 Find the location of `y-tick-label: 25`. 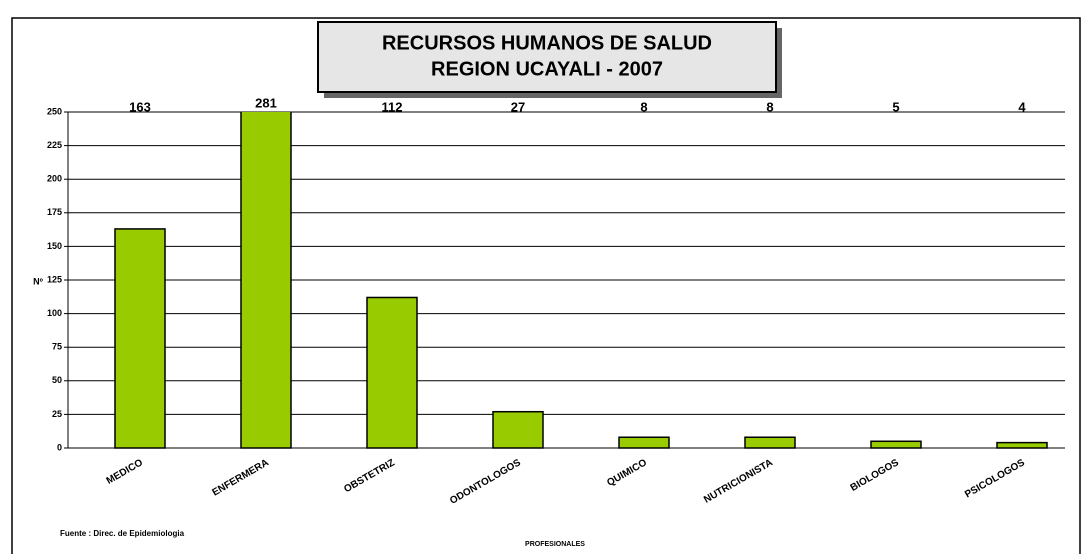

y-tick-label: 25 is located at coordinates (57, 414).